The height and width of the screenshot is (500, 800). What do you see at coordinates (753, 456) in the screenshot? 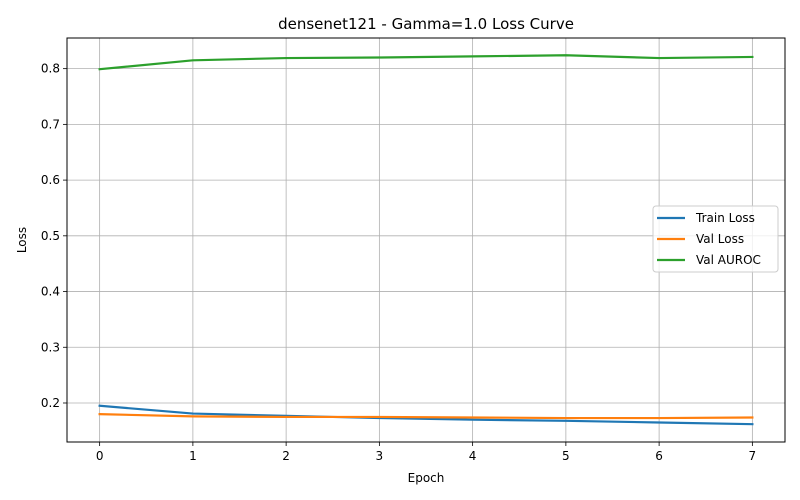
I see `x-tick-label: 7` at bounding box center [753, 456].